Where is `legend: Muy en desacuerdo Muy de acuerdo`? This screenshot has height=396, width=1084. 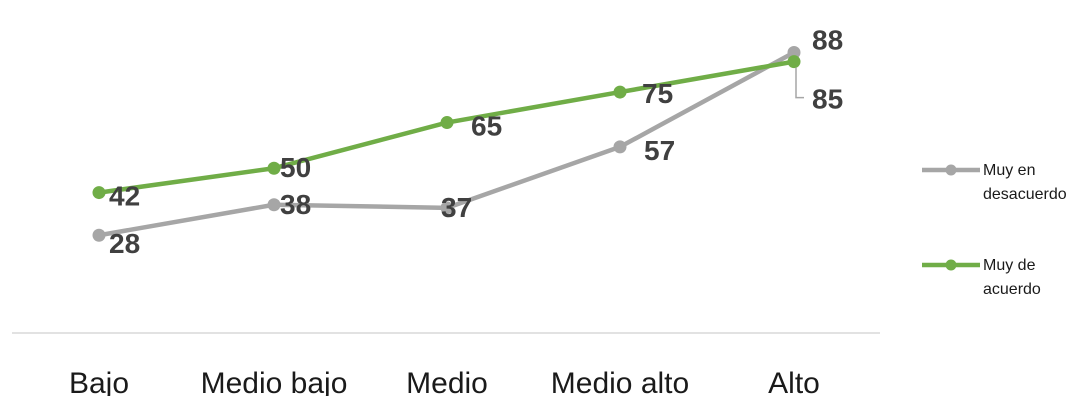
legend: Muy en desacuerdo Muy de acuerdo is located at coordinates (994, 230).